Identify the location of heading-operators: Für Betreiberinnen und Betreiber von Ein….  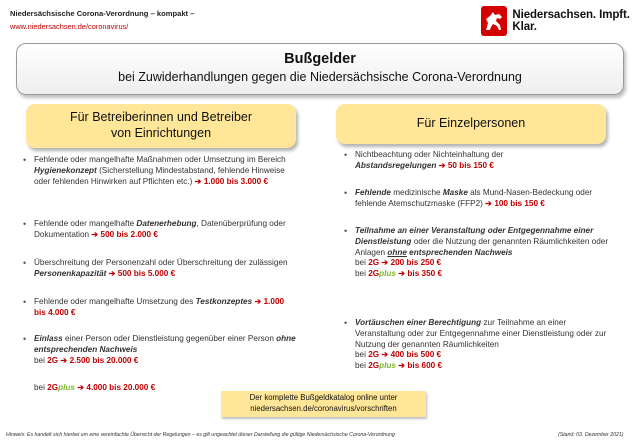
(161, 126).